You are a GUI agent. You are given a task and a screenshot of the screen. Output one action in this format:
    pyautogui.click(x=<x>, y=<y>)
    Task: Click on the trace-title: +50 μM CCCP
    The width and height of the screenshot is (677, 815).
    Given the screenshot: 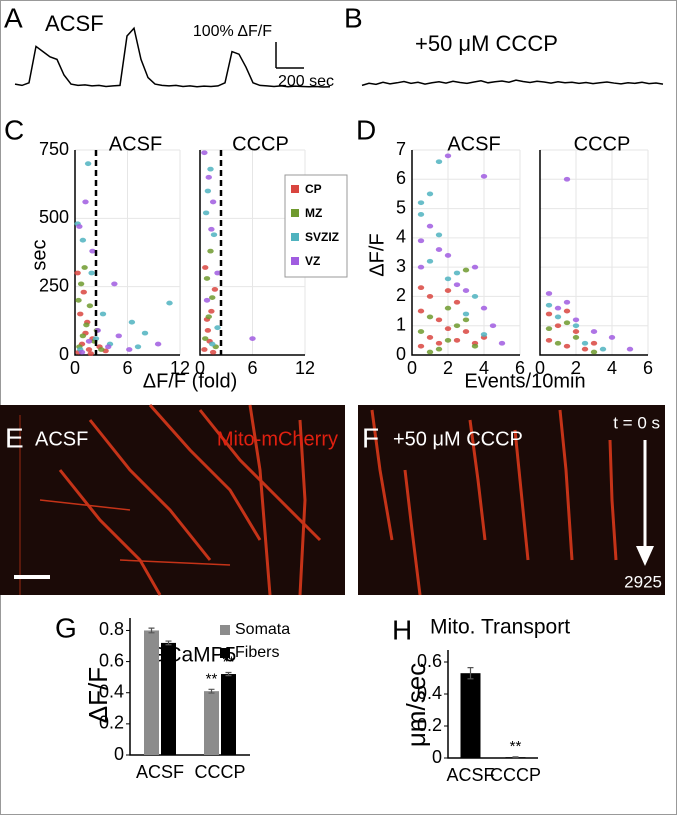 What is the action you would take?
    pyautogui.click(x=486, y=43)
    